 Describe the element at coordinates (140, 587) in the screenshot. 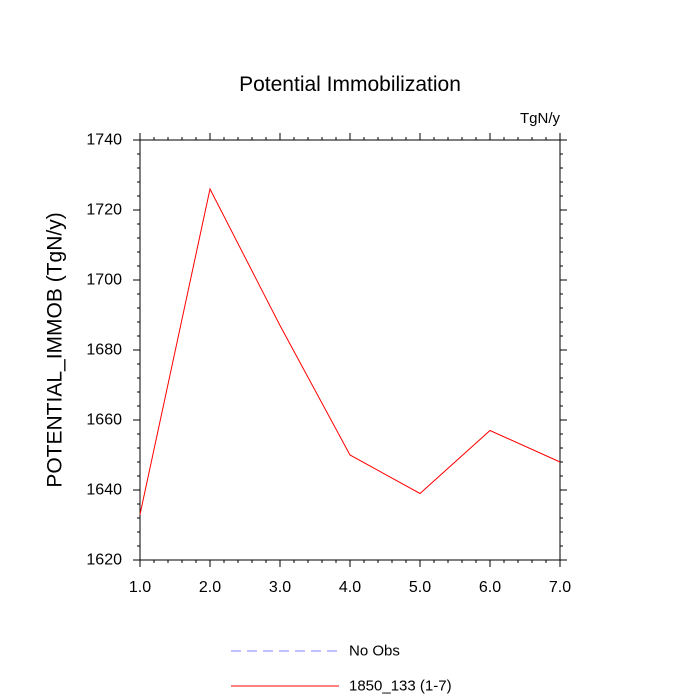

I see `x-tick-label: 1.0` at that location.